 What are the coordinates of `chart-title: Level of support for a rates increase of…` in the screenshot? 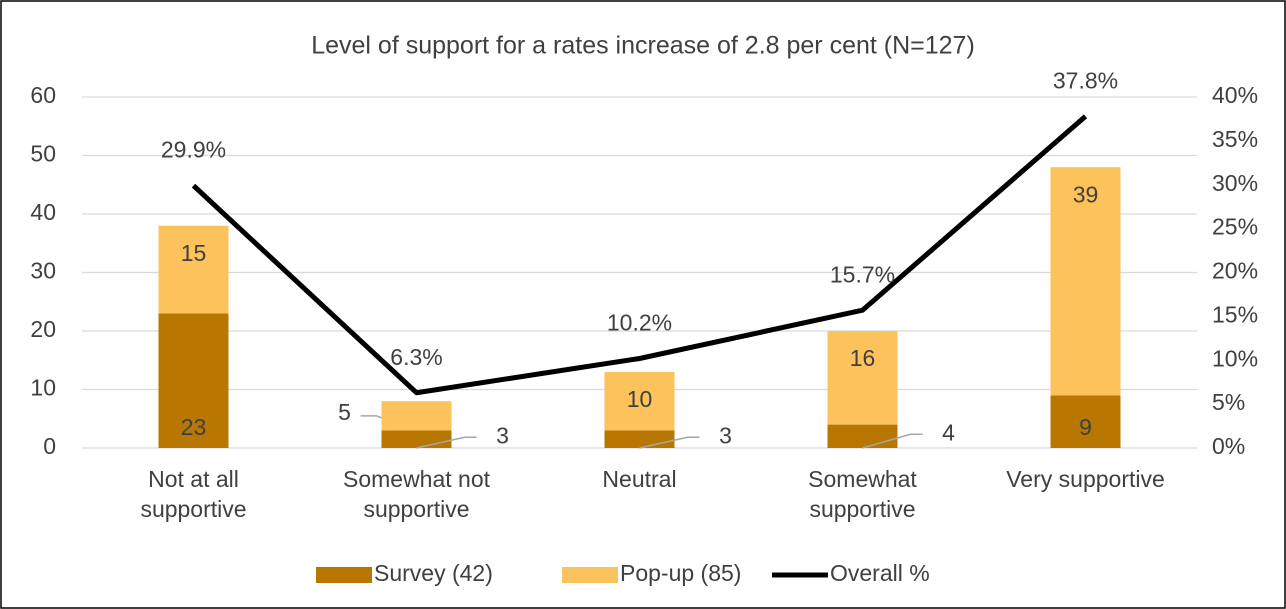 It's located at (643, 46).